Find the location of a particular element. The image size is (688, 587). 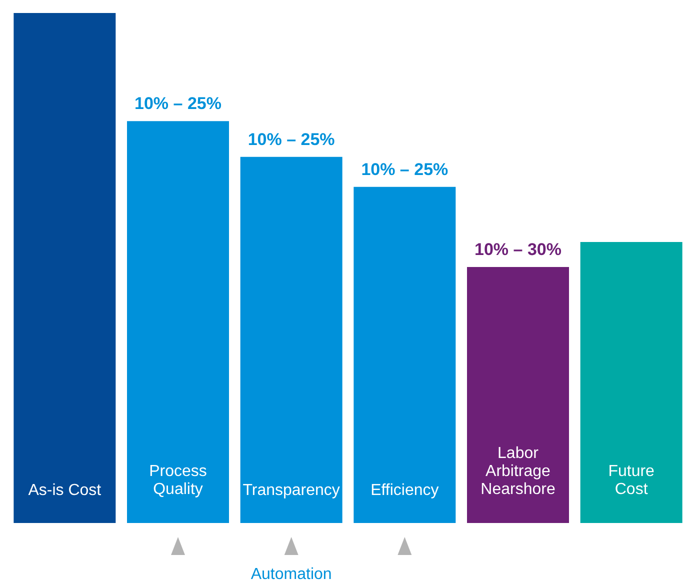

x-tick-label: As-is Cost is located at coordinates (65, 490).